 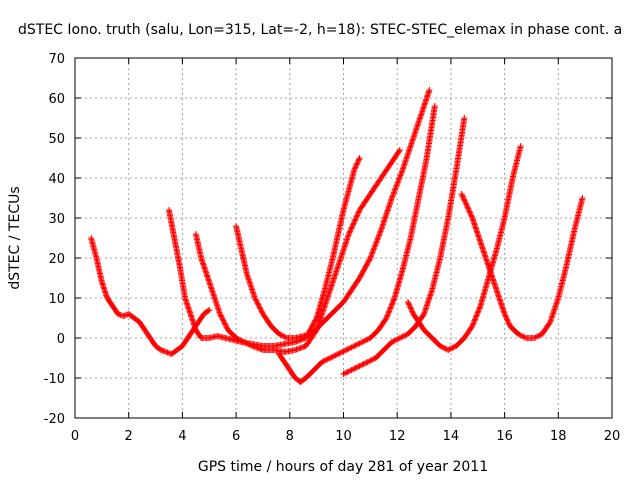 What do you see at coordinates (236, 436) in the screenshot?
I see `x-tick-label: 6` at bounding box center [236, 436].